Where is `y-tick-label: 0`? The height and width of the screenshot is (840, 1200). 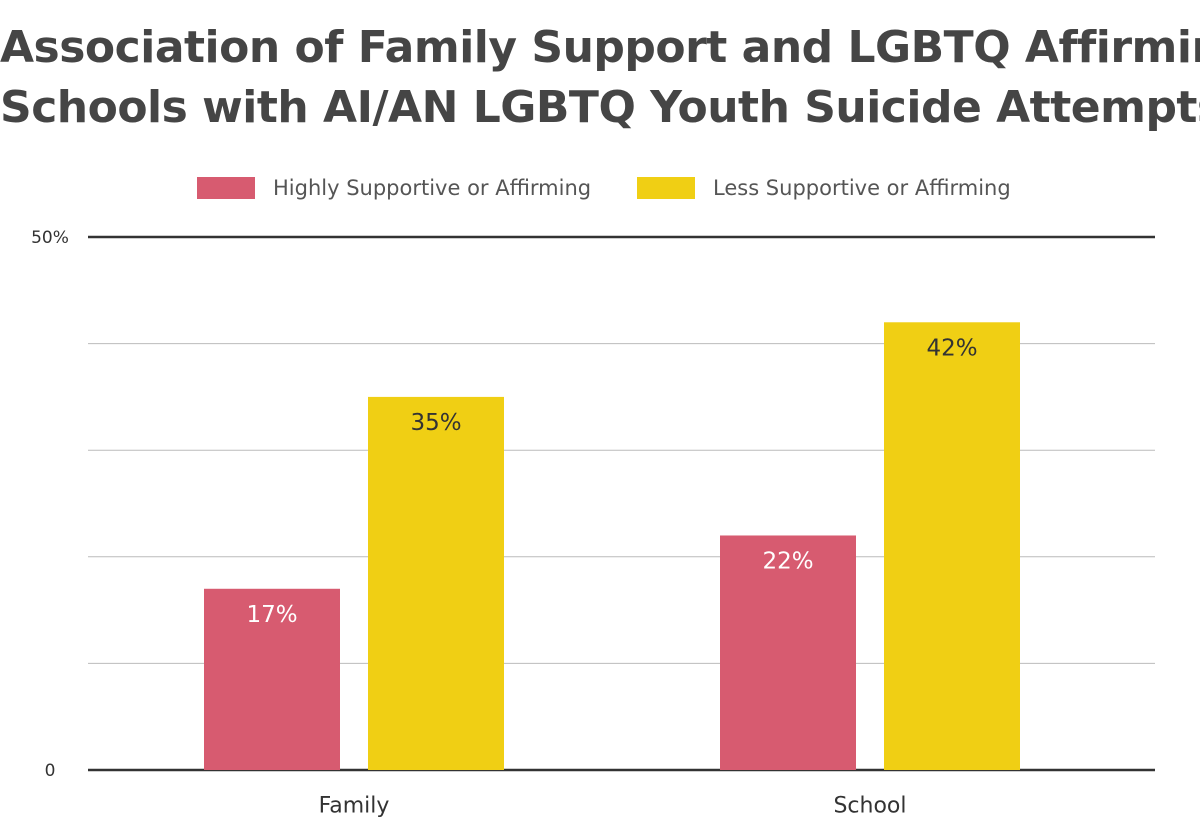
y-tick-label: 0 is located at coordinates (50, 771).